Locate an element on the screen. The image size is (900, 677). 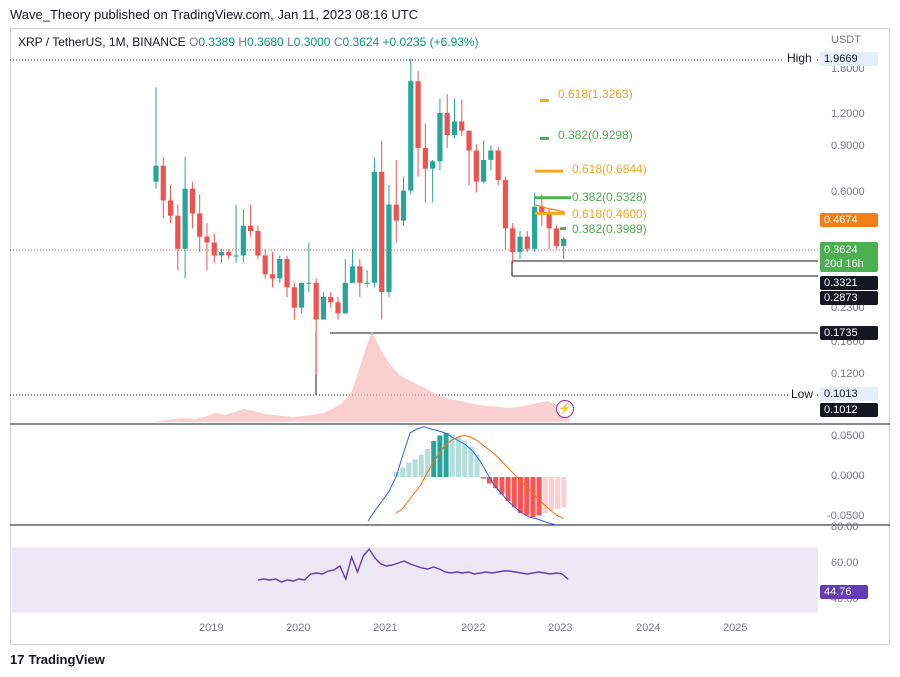
low-price-tag: 0.1013 is located at coordinates (849, 394).